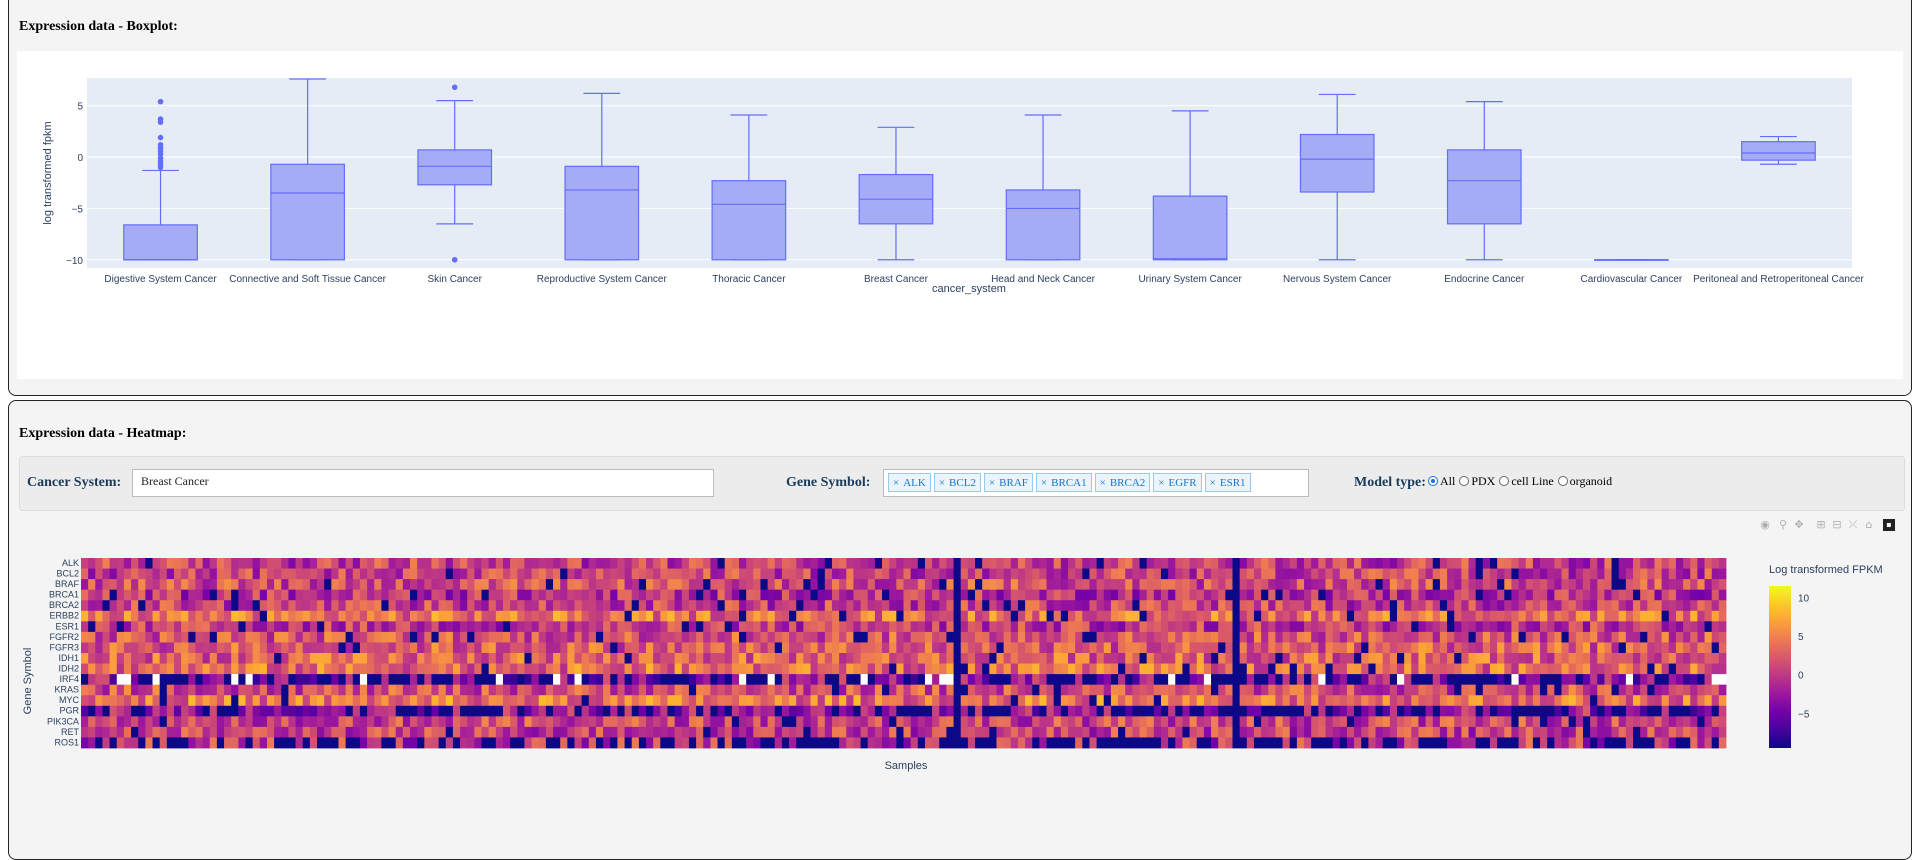 This screenshot has height=860, width=1918. What do you see at coordinates (423, 483) in the screenshot?
I see `cancer-system-input: Breast Cancer` at bounding box center [423, 483].